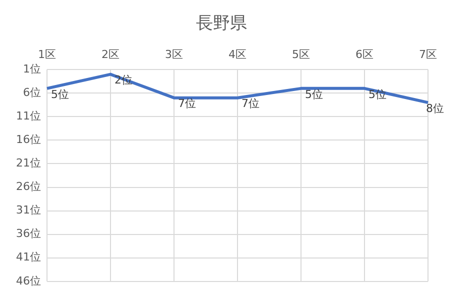  Describe the element at coordinates (365, 54) in the screenshot. I see `x-tick-label: 6区` at that location.